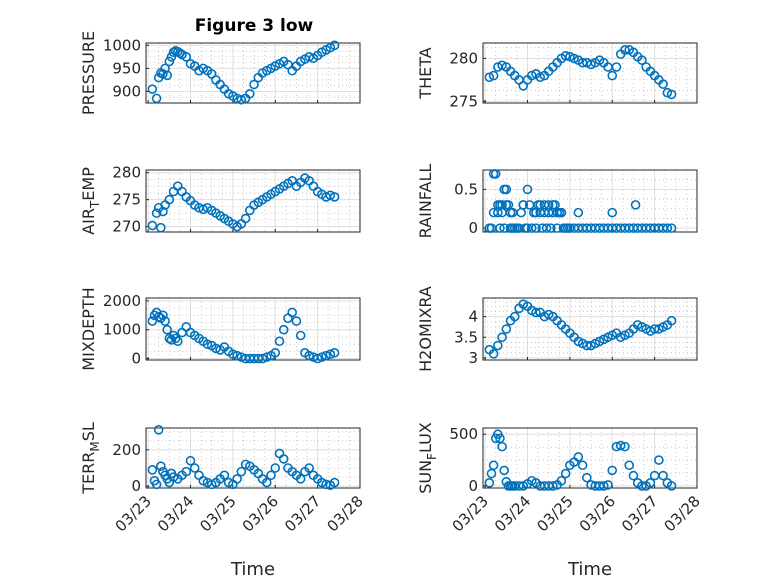 Image resolution: width=778 pixels, height=583 pixels. Describe the element at coordinates (126, 450) in the screenshot. I see `y-tick-label: 200` at that location.